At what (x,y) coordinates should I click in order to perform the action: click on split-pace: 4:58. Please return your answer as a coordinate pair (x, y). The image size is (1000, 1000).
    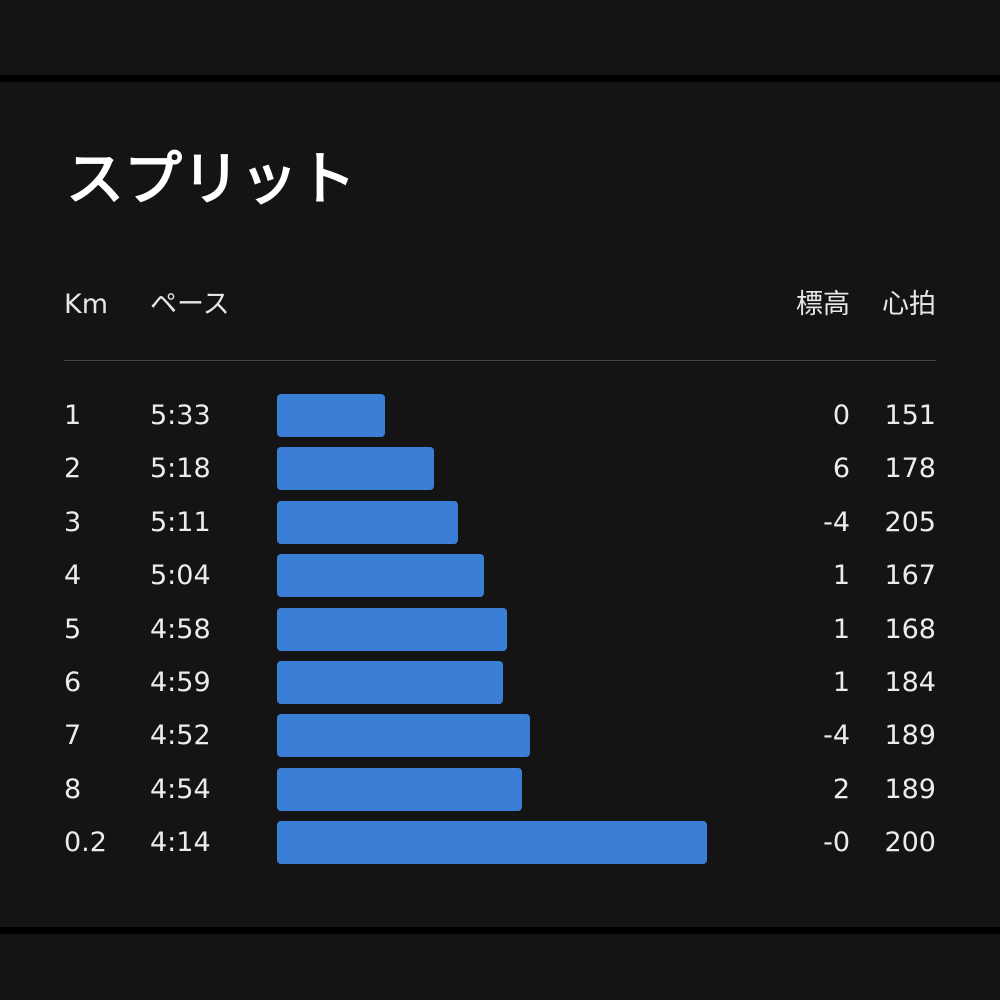
    Looking at the image, I should click on (180, 629).